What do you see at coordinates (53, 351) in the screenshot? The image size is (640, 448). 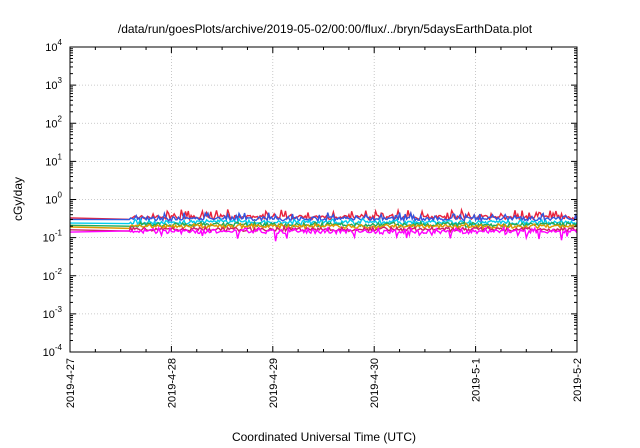 I see `y-tick-label: 10⁻⁴` at bounding box center [53, 351].